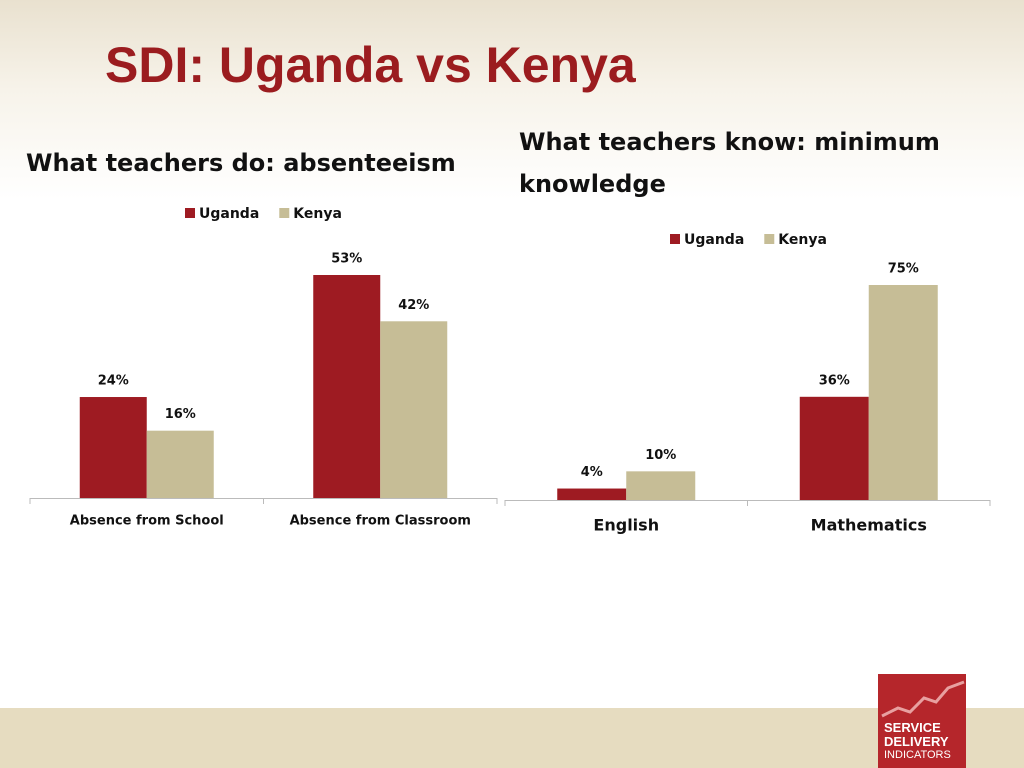  Describe the element at coordinates (380, 521) in the screenshot. I see `x-tick-label: Absence from Classroom` at that location.